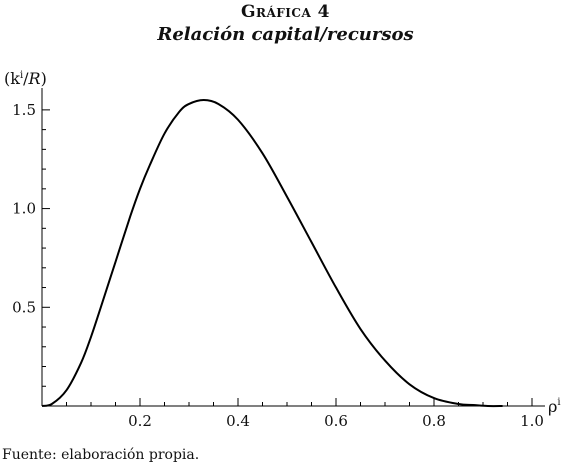 The width and height of the screenshot is (571, 472). I want to click on y-axis-label: (ki/R), so click(25, 78).